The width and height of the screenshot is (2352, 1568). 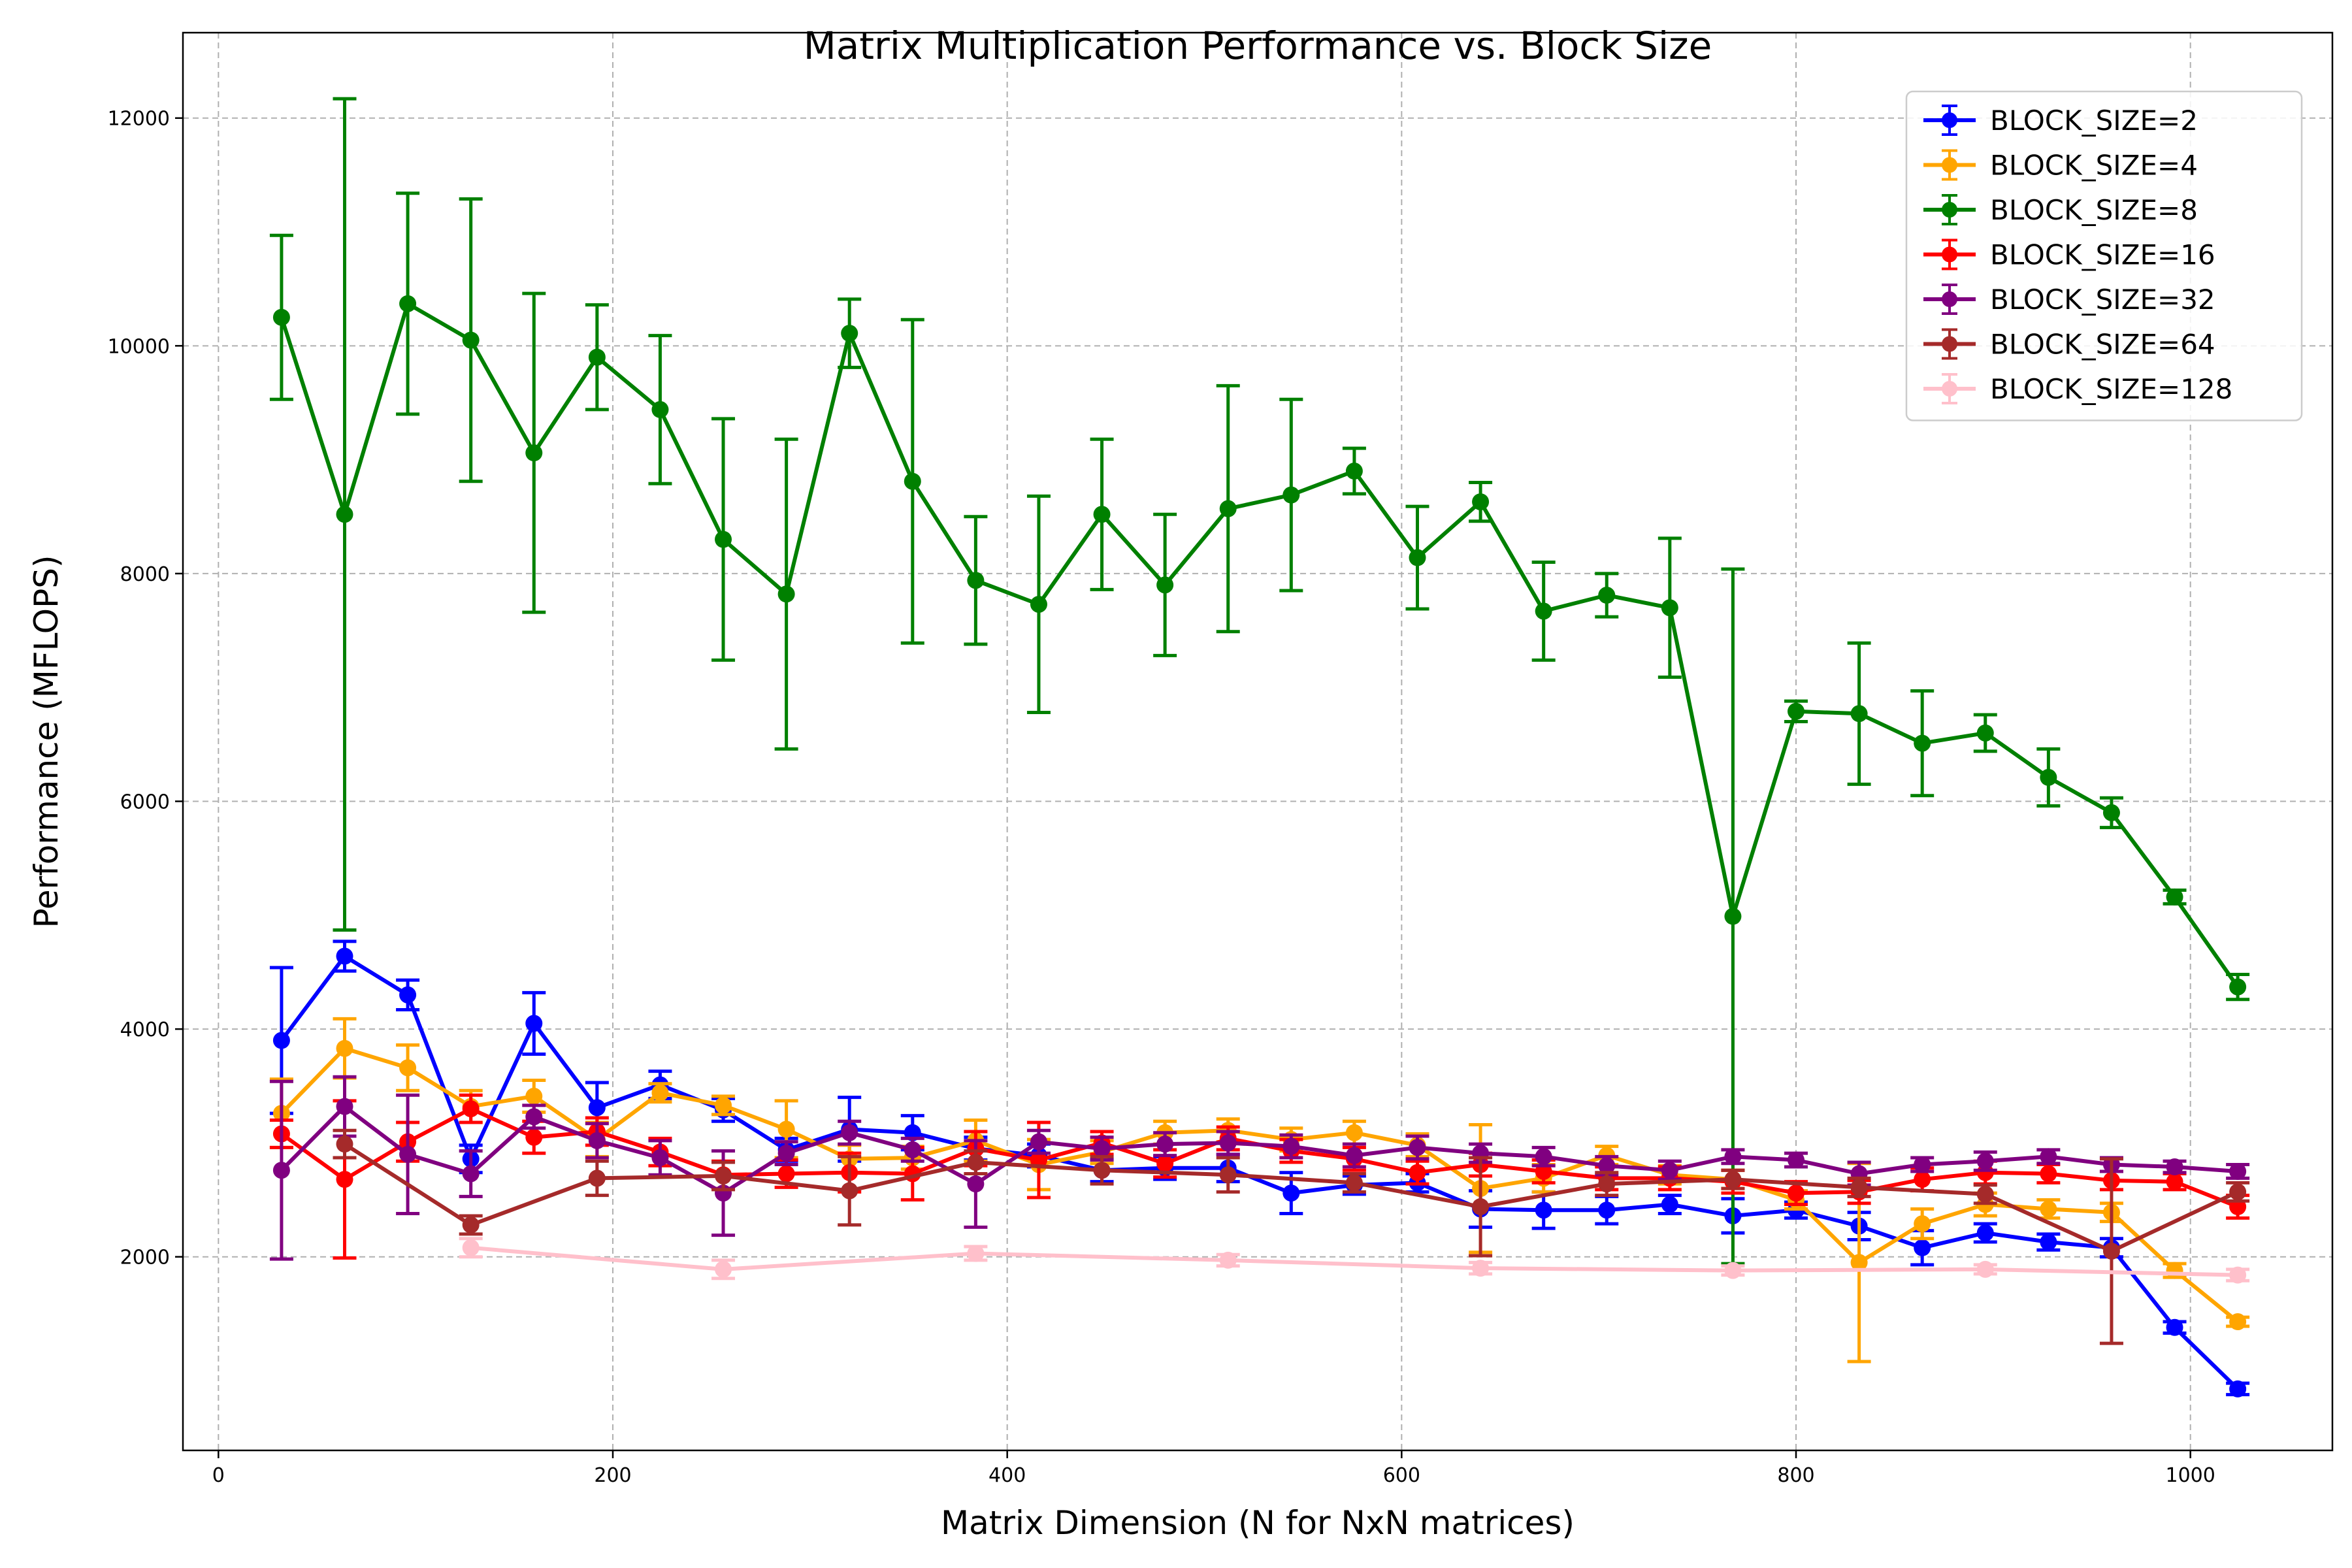 What do you see at coordinates (145, 1258) in the screenshot?
I see `y-tick-label: 2000` at bounding box center [145, 1258].